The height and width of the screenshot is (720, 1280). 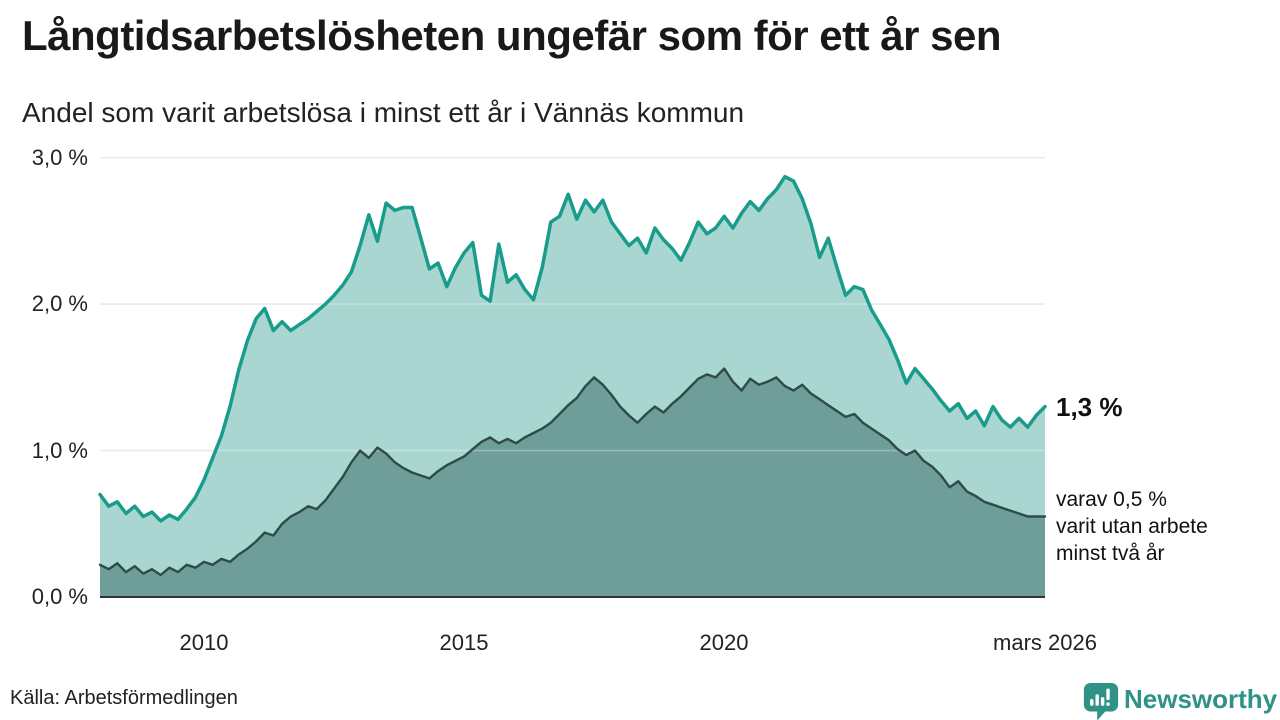 What do you see at coordinates (1045, 642) in the screenshot?
I see `x-tick-label: mars 2026` at bounding box center [1045, 642].